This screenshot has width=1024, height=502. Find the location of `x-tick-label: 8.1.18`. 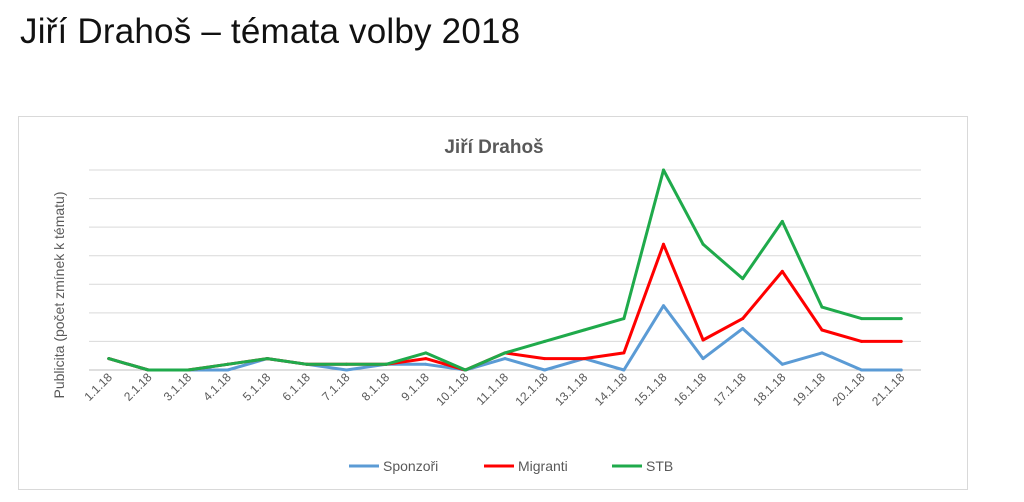

x-tick-label: 8.1.18 is located at coordinates (376, 387).